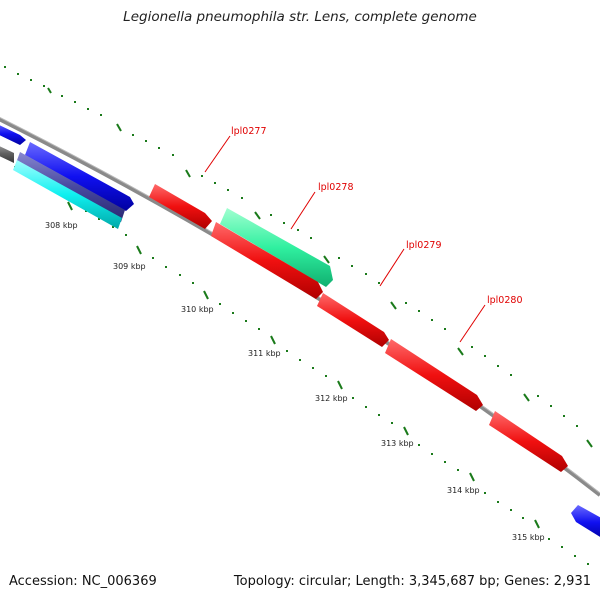 The width and height of the screenshot is (600, 600). I want to click on gene-arrow-lpl0279, so click(267, 260).